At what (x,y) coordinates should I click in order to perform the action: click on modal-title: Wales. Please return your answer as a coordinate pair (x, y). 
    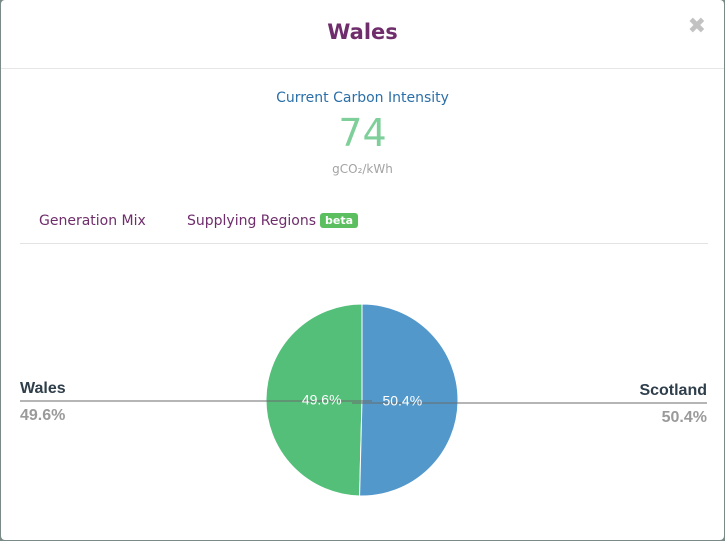
    Looking at the image, I should click on (362, 32).